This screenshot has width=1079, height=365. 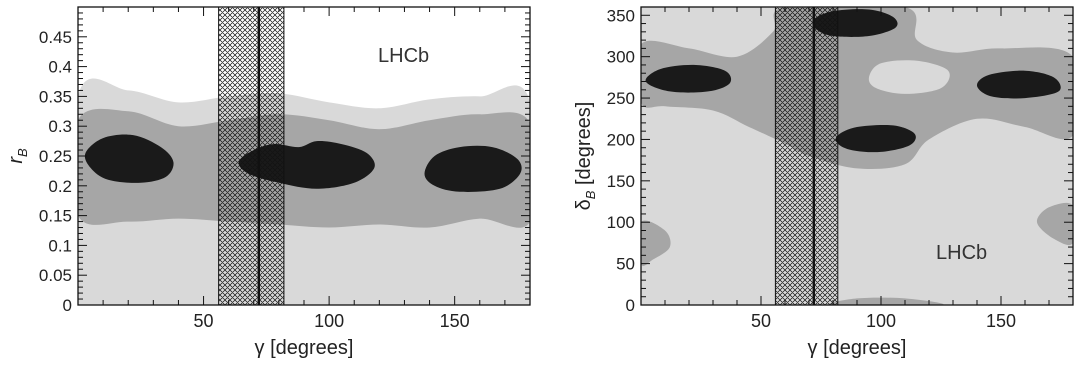 I want to click on y-tick-label: 350, so click(x=621, y=15).